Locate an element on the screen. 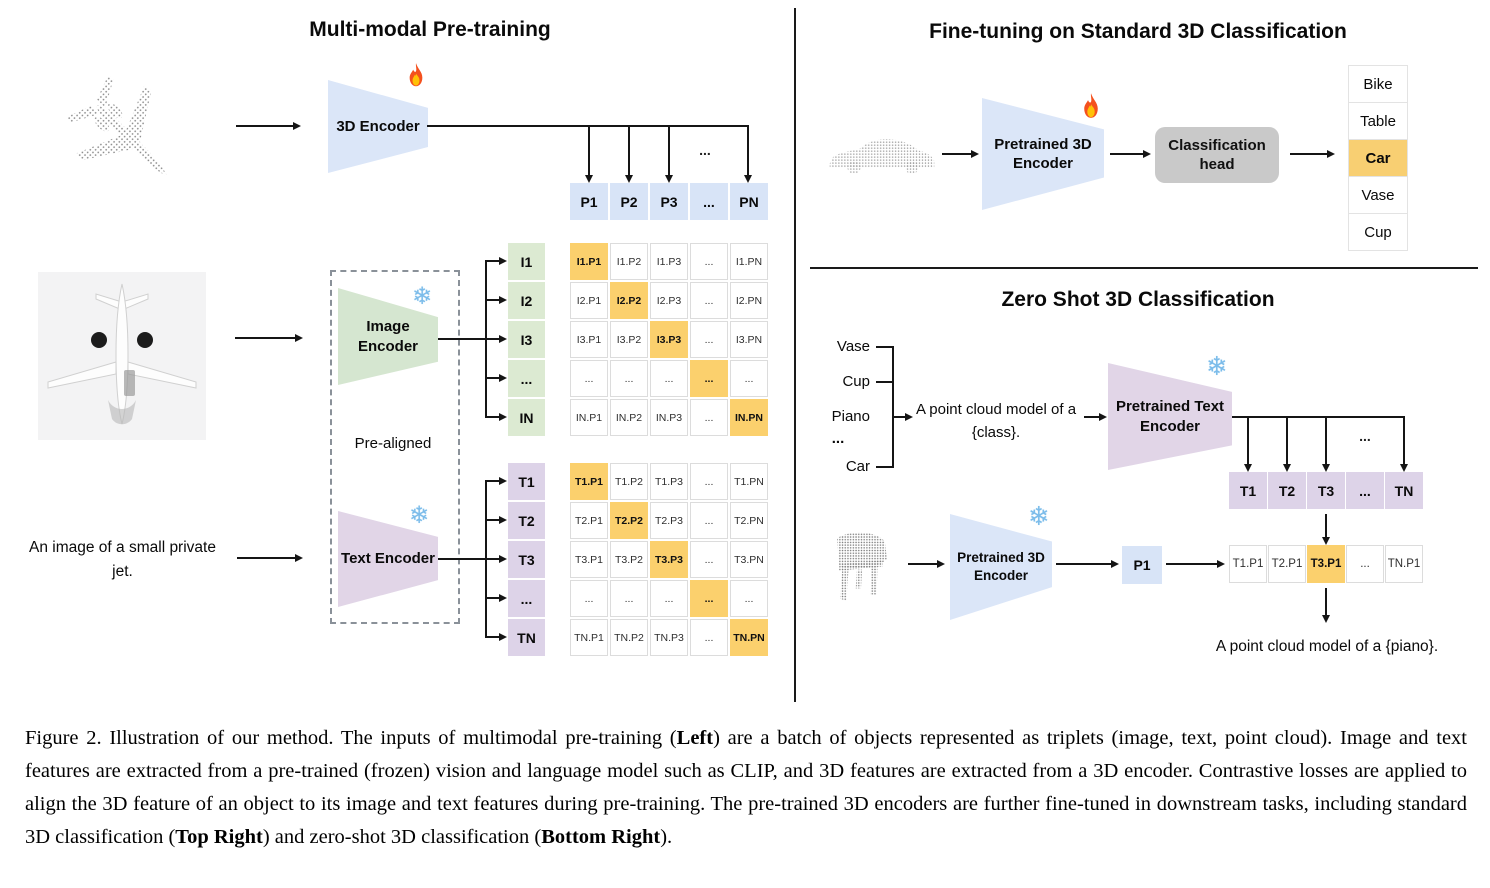 This screenshot has width=1490, height=888. zs-t-row: T1 T2 T3 ... TN is located at coordinates (1326, 490).